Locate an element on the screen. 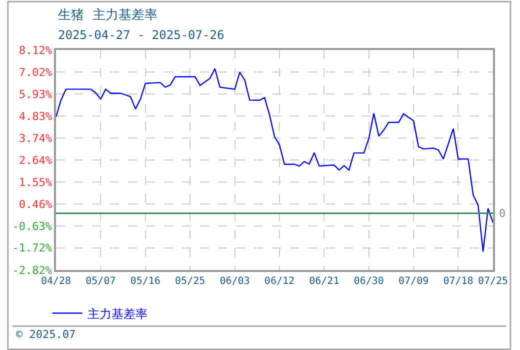  x-tick-label: 07/18 is located at coordinates (458, 281).